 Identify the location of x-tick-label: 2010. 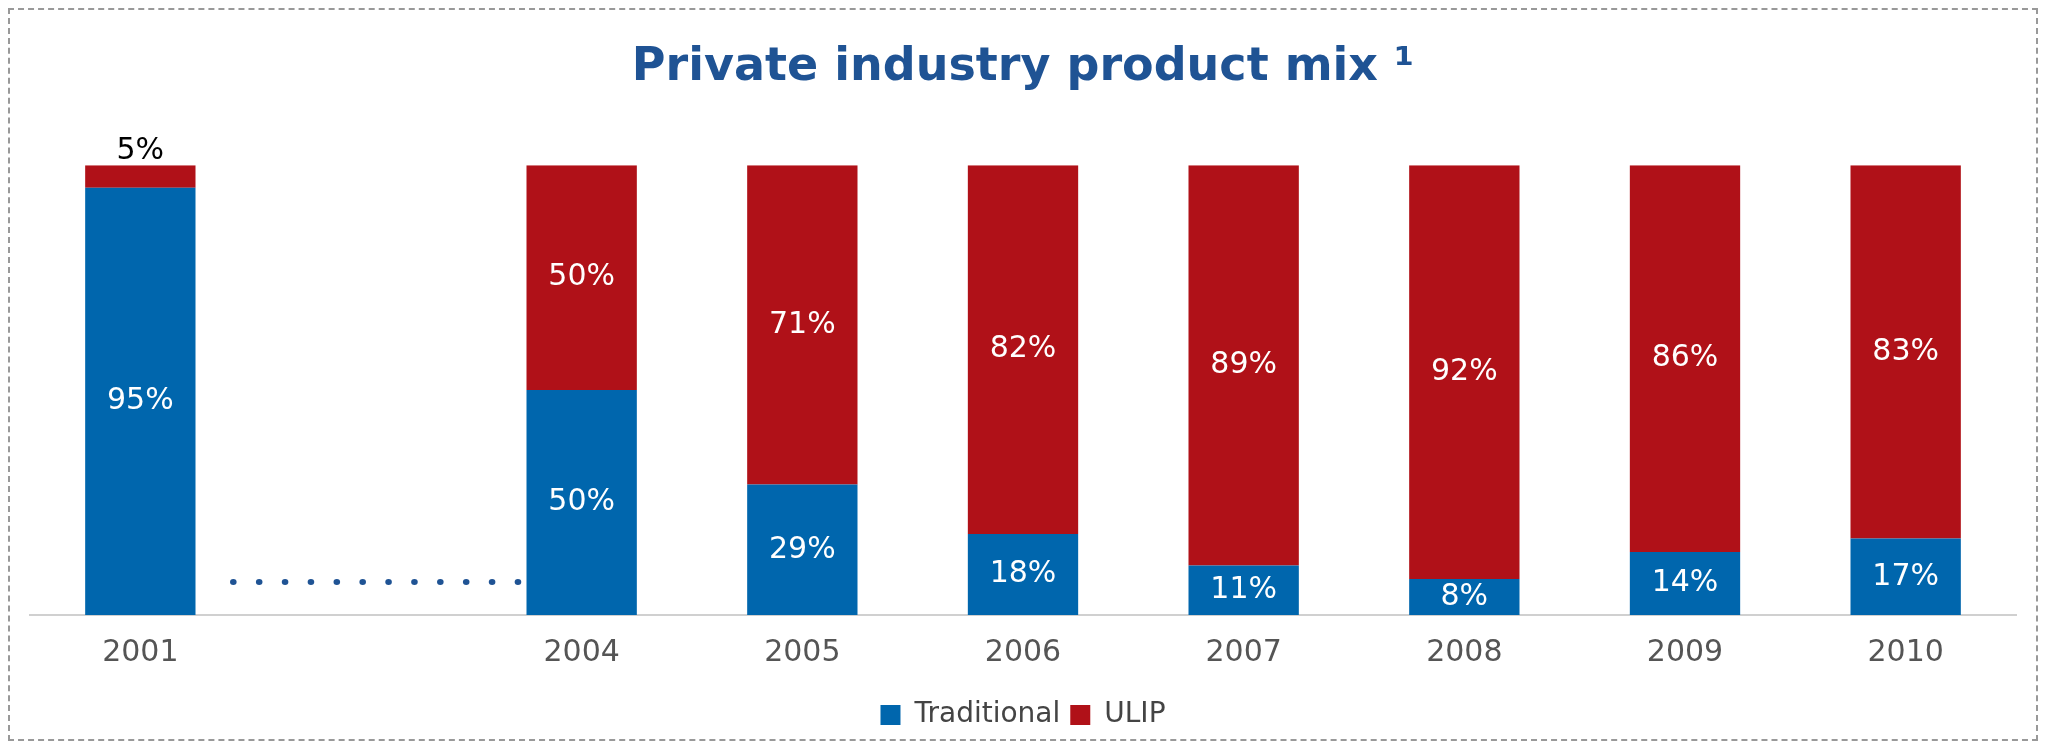
(1905, 650).